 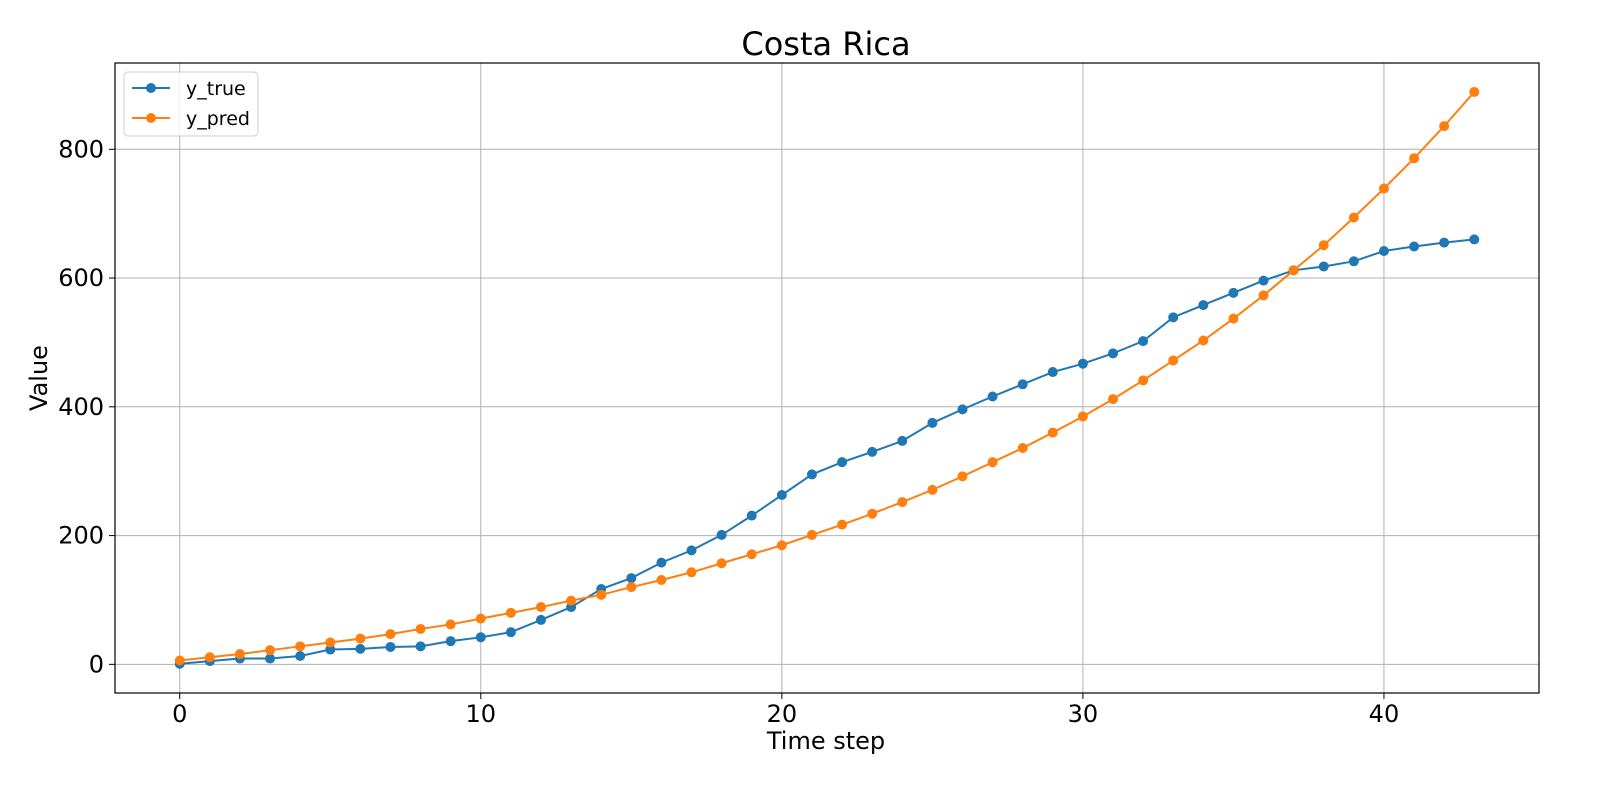 What do you see at coordinates (481, 714) in the screenshot?
I see `x-tick-label: 10` at bounding box center [481, 714].